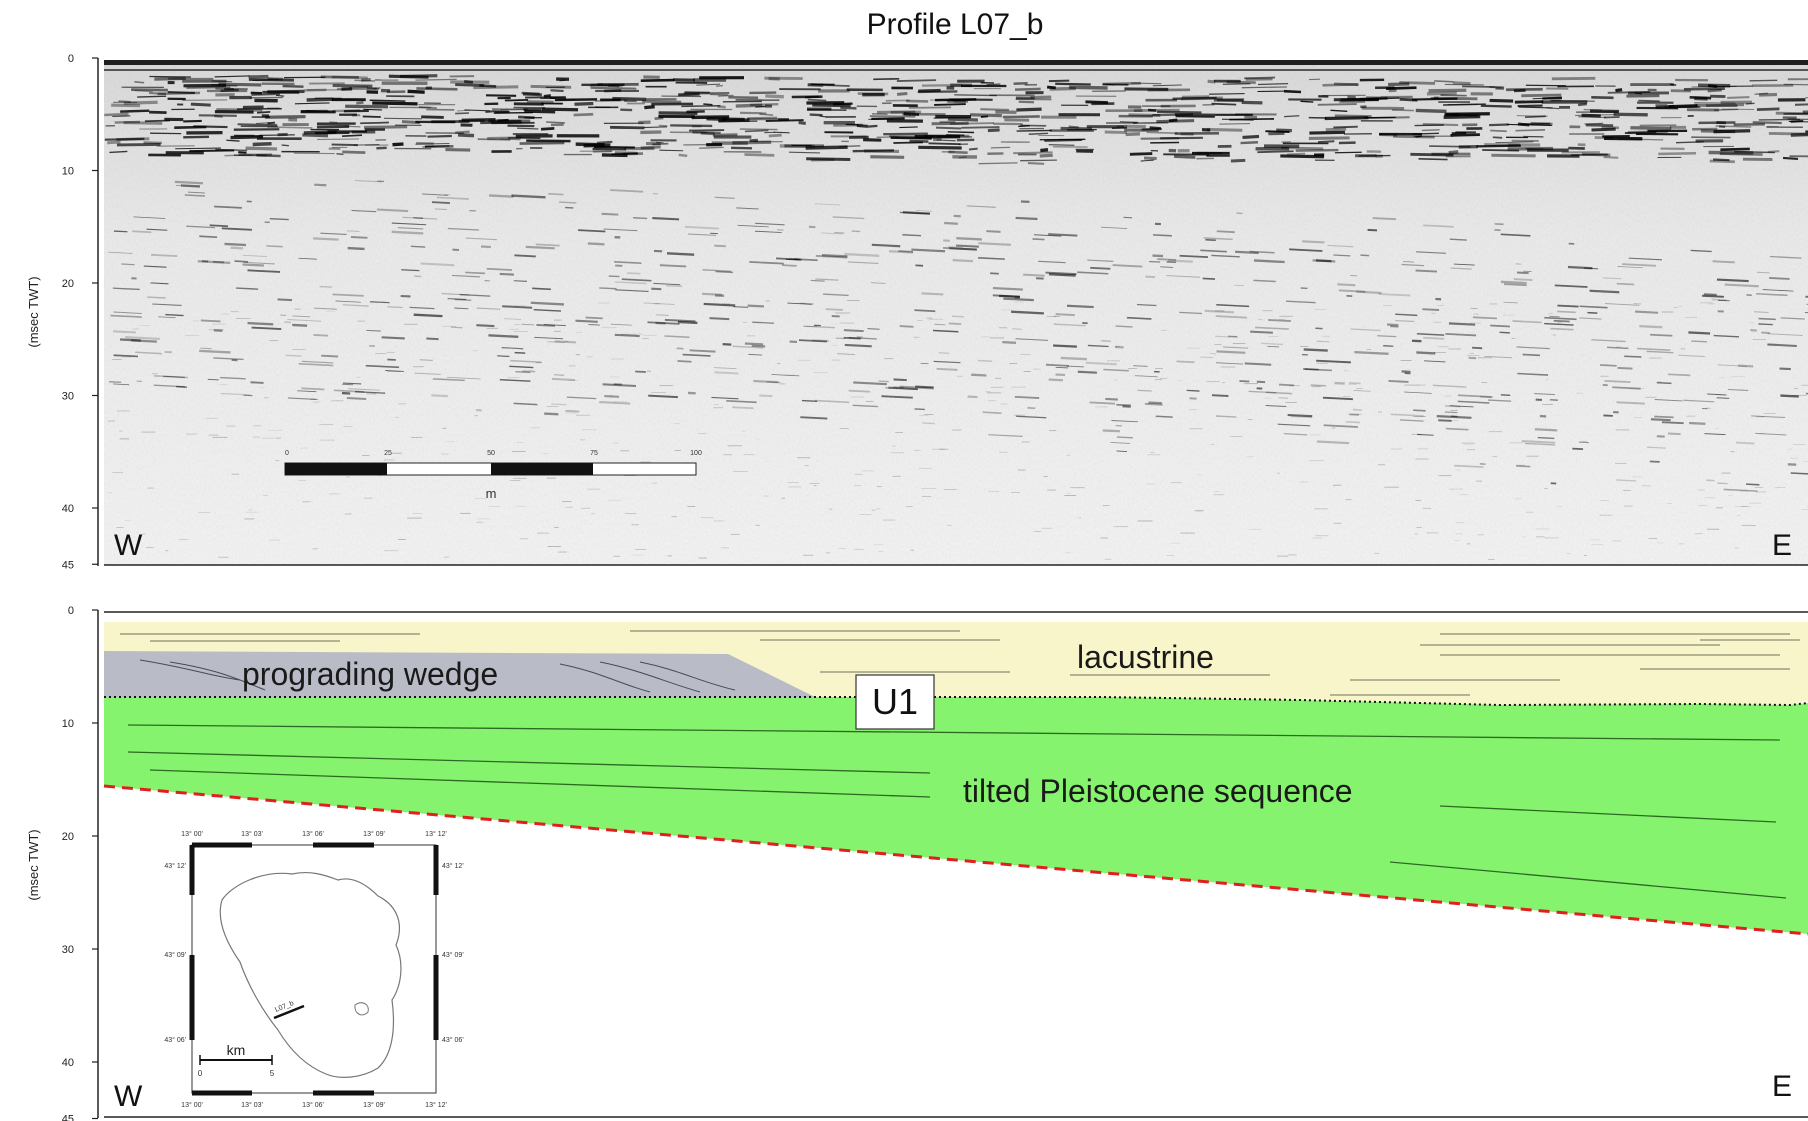  Describe the element at coordinates (955, 24) in the screenshot. I see `figure-title: Profile L07_b` at that location.